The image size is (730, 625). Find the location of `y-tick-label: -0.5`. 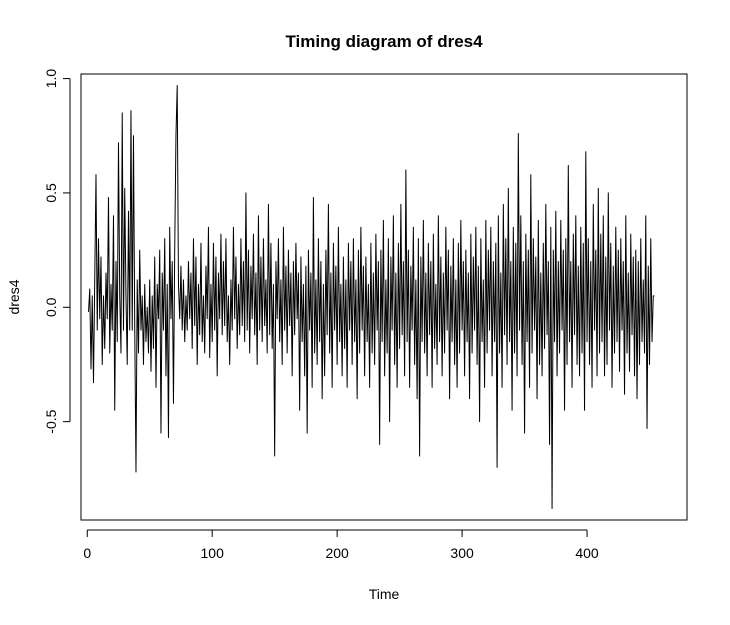

y-tick-label: -0.5 is located at coordinates (51, 421).